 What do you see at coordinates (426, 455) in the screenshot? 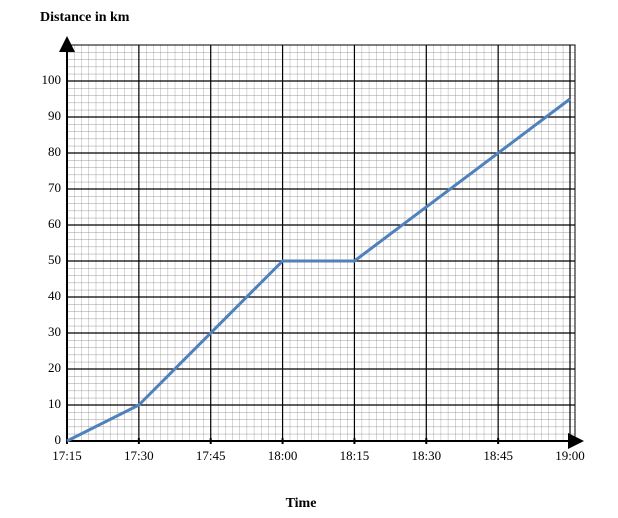
I see `x-tick-label: 18:30` at bounding box center [426, 455].